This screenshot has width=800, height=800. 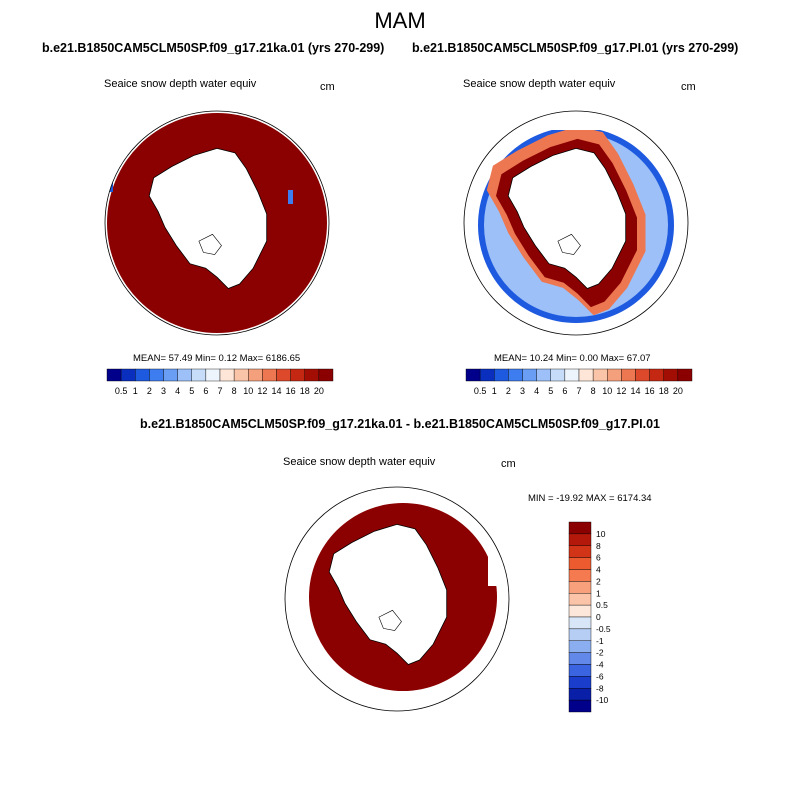 What do you see at coordinates (603, 629) in the screenshot?
I see `colorbar-label: -0.5` at bounding box center [603, 629].